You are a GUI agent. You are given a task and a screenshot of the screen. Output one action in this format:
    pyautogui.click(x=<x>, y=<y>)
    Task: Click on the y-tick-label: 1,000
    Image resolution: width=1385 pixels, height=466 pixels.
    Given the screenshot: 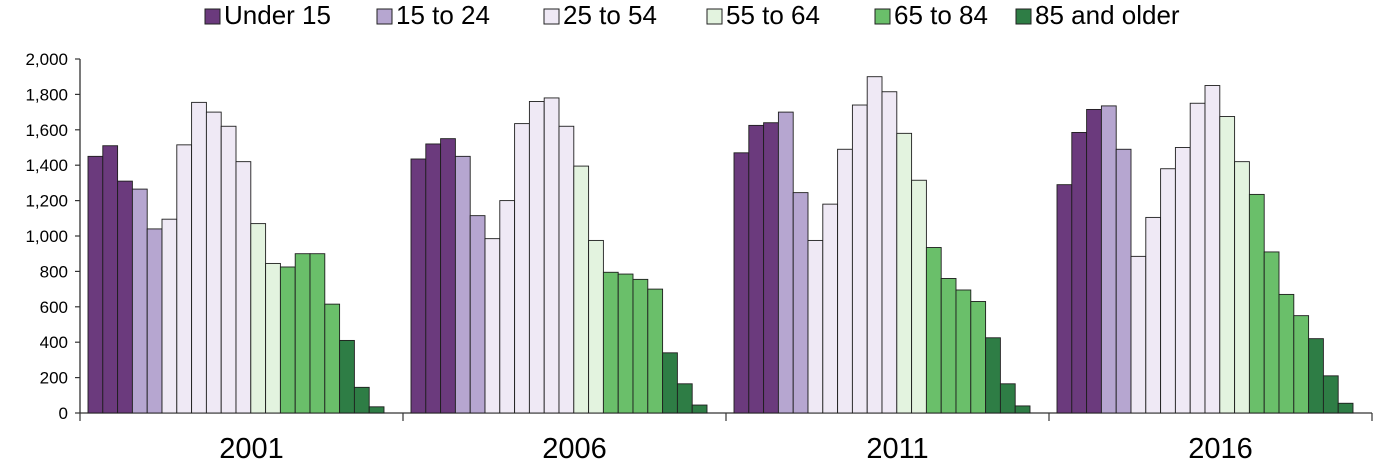 What is the action you would take?
    pyautogui.click(x=46, y=236)
    